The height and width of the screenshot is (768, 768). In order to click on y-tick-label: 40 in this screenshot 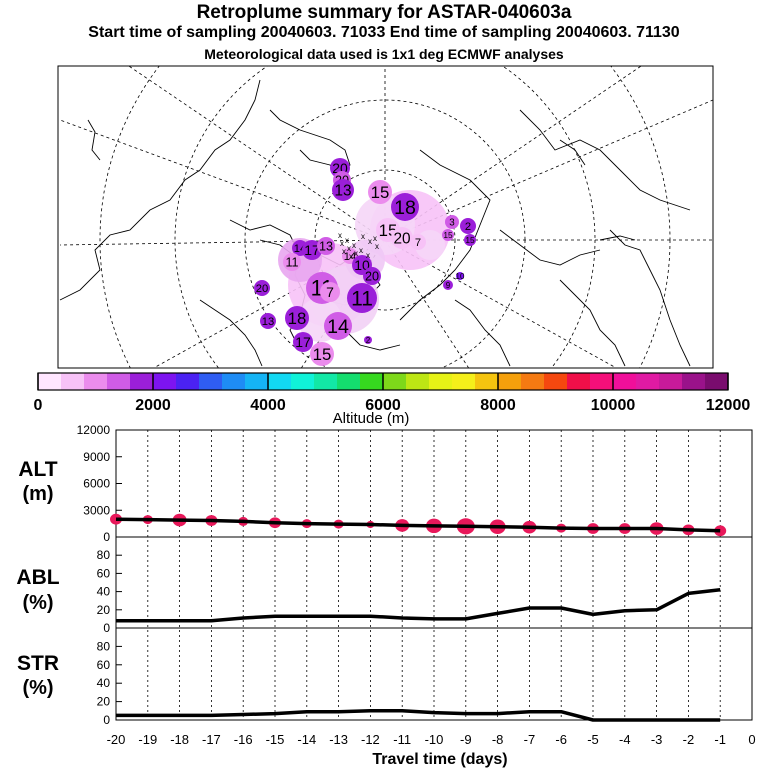, I will do `click(104, 683)`.